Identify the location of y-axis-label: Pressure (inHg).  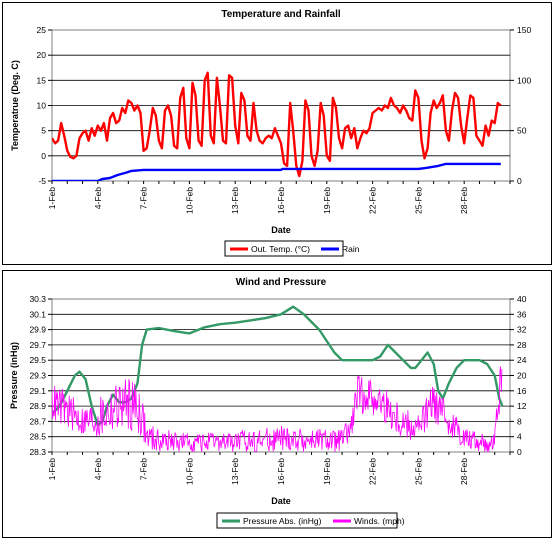
(14, 375).